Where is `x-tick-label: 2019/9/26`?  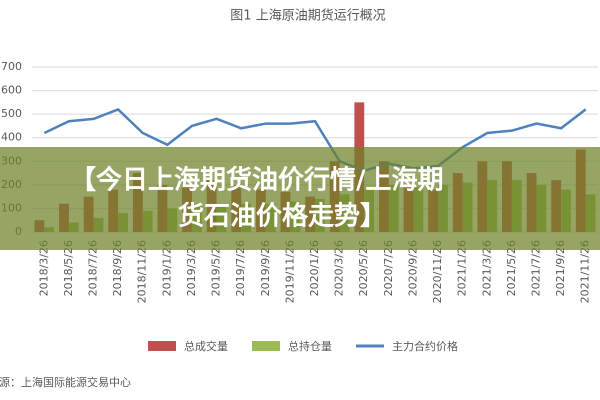
x-tick-label: 2019/9/26 is located at coordinates (265, 268).